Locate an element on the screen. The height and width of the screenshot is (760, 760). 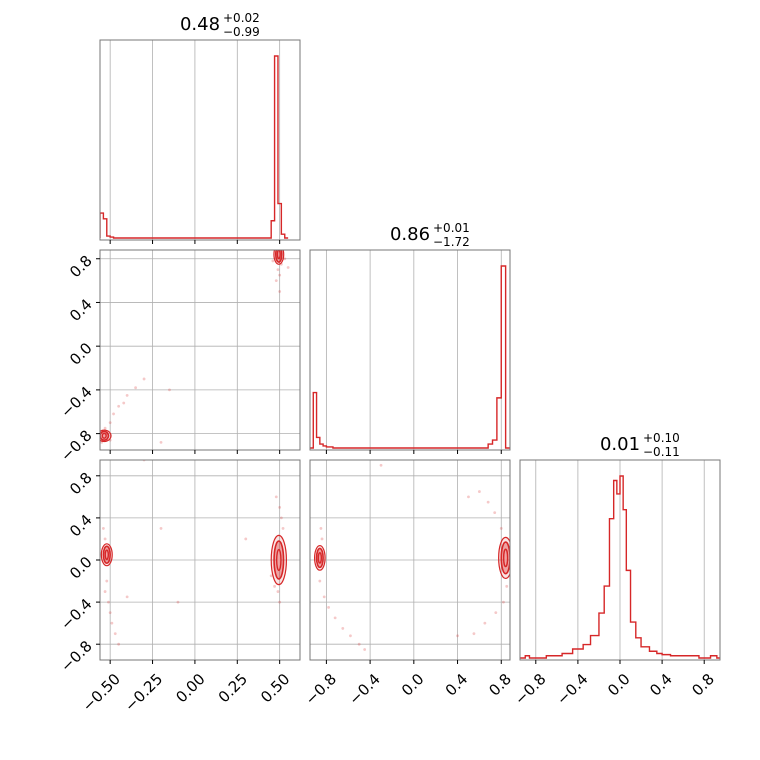
x-tick-label: 0.0 is located at coordinates (413, 685).